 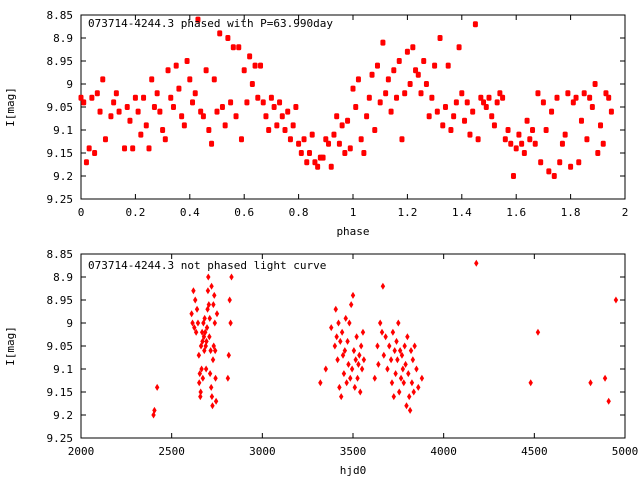 I want to click on chart2-y-tick-label: 9, so click(x=69, y=323).